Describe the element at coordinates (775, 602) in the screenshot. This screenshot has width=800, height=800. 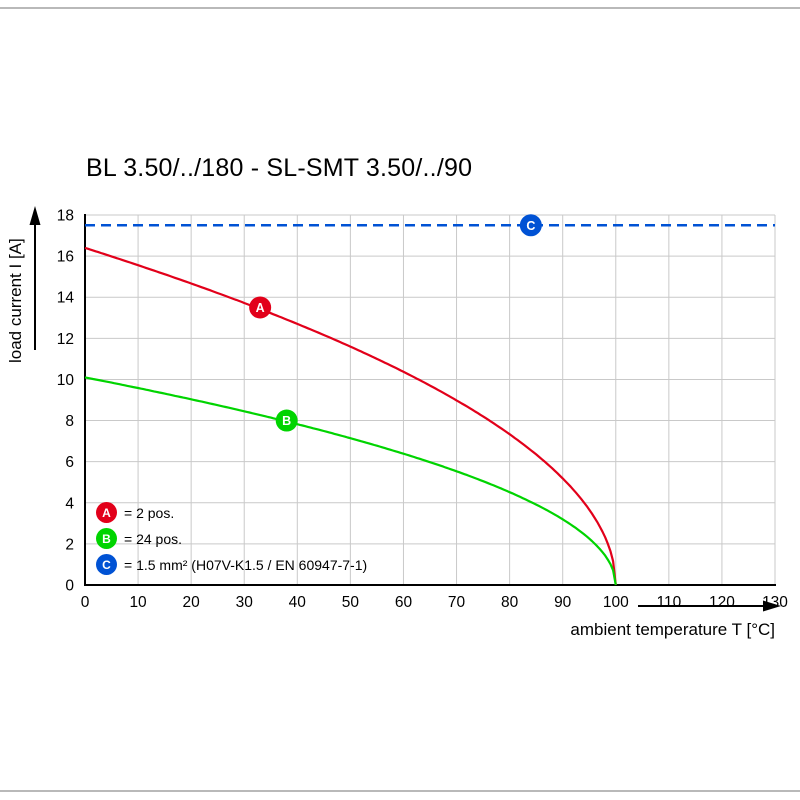
I see `x-tick-label: 130` at that location.